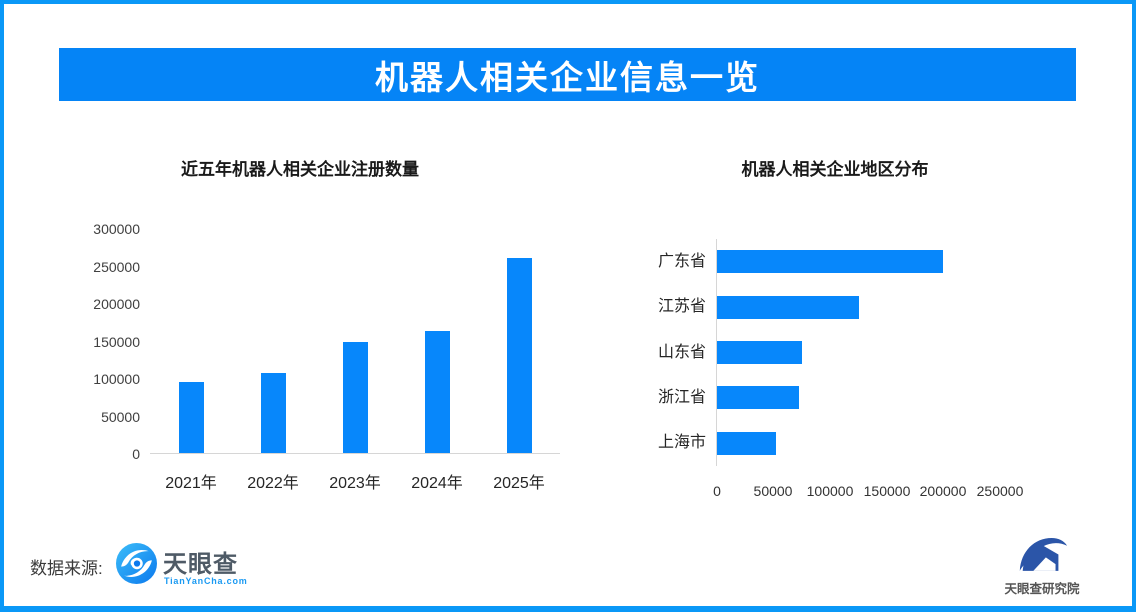 This screenshot has width=1136, height=612. I want to click on y-axis-category-label: 浙江省, so click(681, 397).